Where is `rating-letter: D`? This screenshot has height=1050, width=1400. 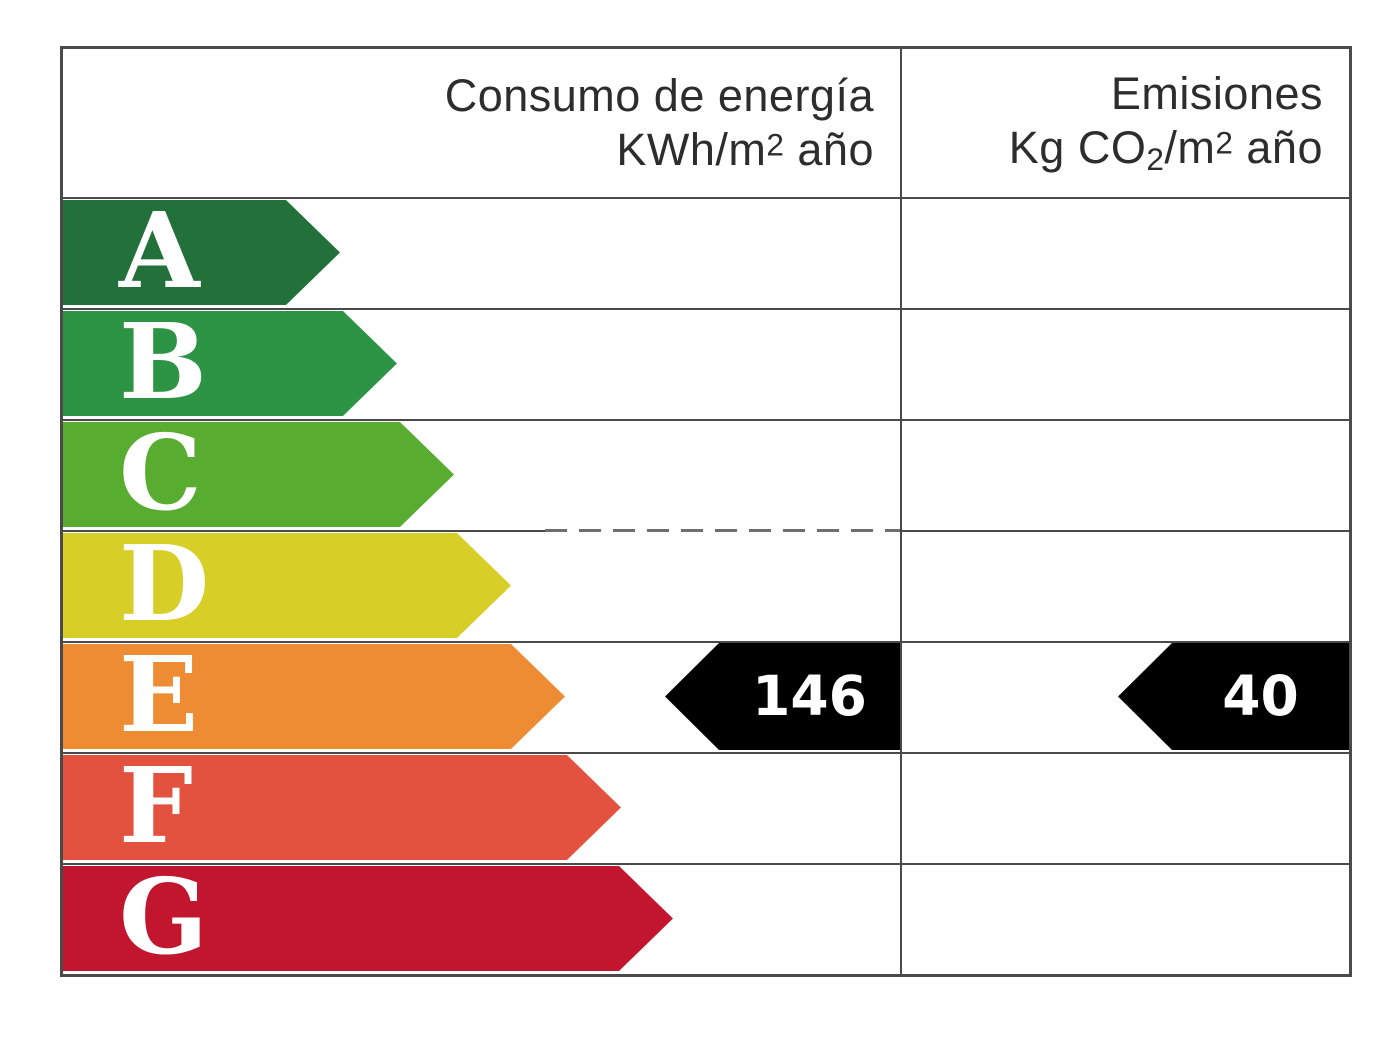
rating-letter: D is located at coordinates (164, 583).